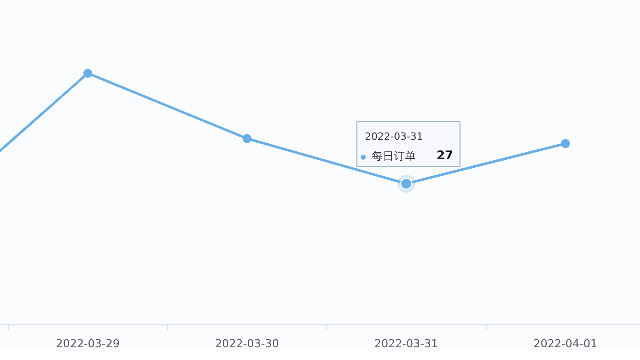 This screenshot has height=360, width=640. What do you see at coordinates (406, 344) in the screenshot?
I see `x-tick-label: 2022-03-31` at bounding box center [406, 344].